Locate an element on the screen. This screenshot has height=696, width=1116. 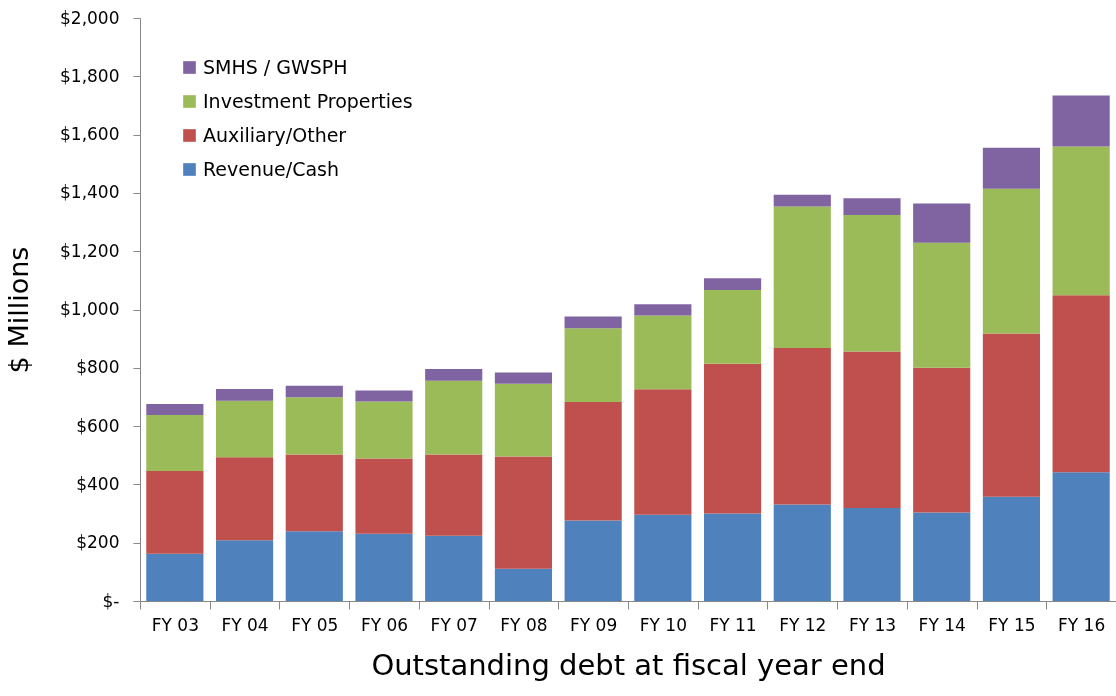
y-tick-label: $800 is located at coordinates (98, 367).